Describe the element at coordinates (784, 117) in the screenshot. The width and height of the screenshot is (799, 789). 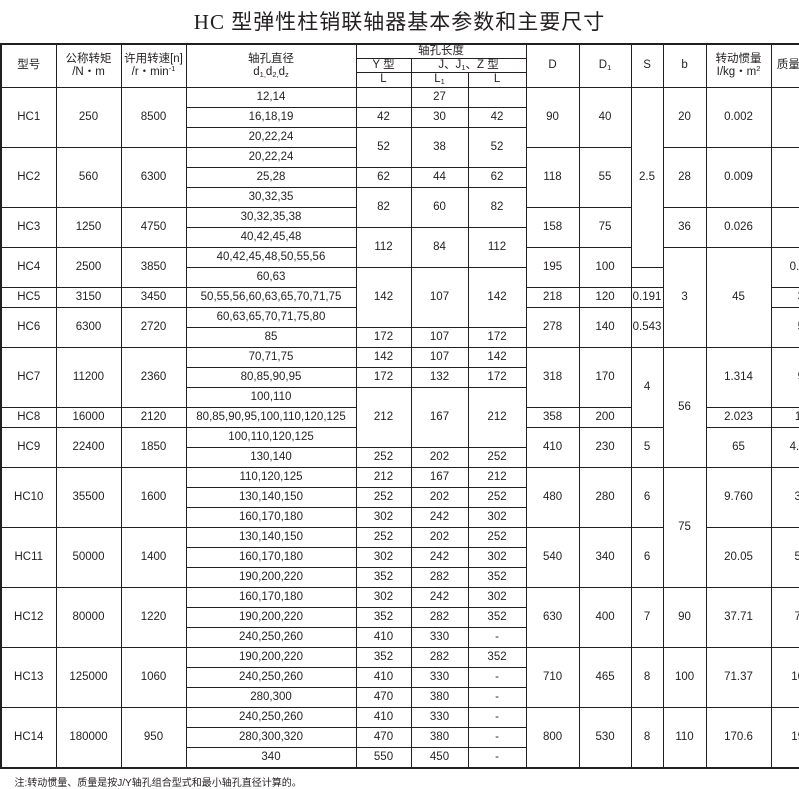
I see `cell-mass: 2` at that location.